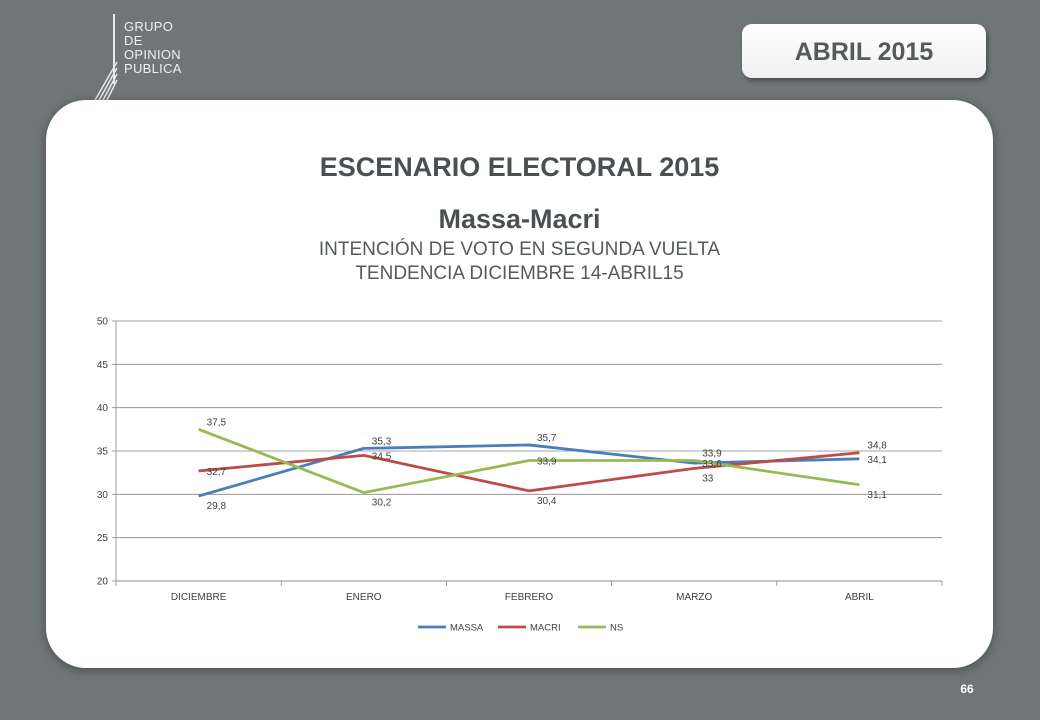 This screenshot has height=720, width=1040. What do you see at coordinates (382, 456) in the screenshot?
I see `data-label-macri: 34,5` at bounding box center [382, 456].